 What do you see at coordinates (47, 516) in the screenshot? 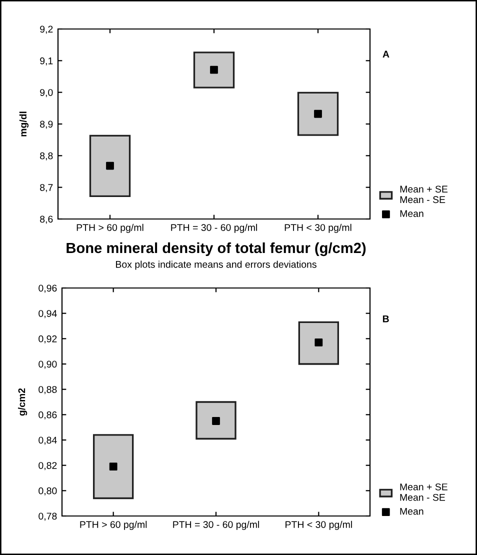
I see `y-tick-label: 0,78` at bounding box center [47, 516].